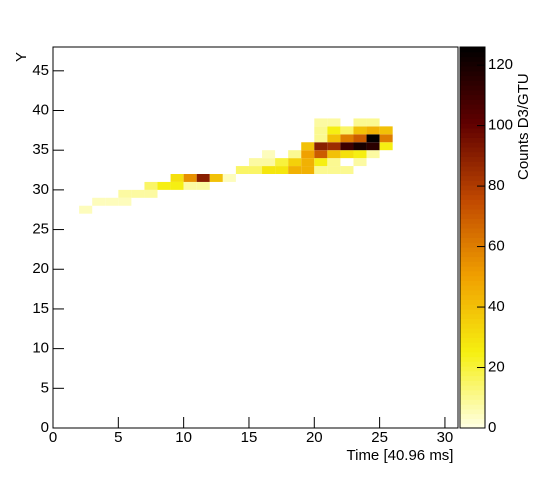 This screenshot has height=481, width=538. Describe the element at coordinates (45, 427) in the screenshot. I see `y-tick-label: 0` at that location.